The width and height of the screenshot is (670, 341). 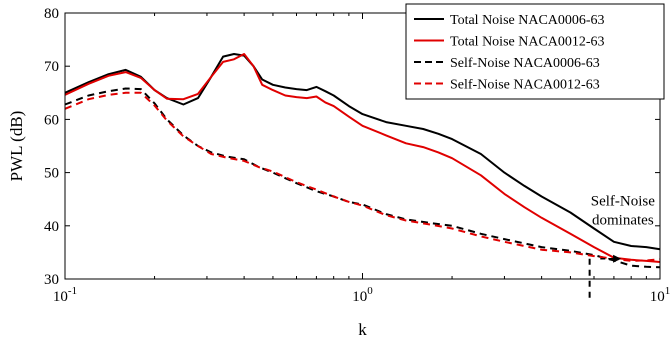 I want to click on legend-label: Self-Noise NACA0012-63, so click(x=525, y=85).